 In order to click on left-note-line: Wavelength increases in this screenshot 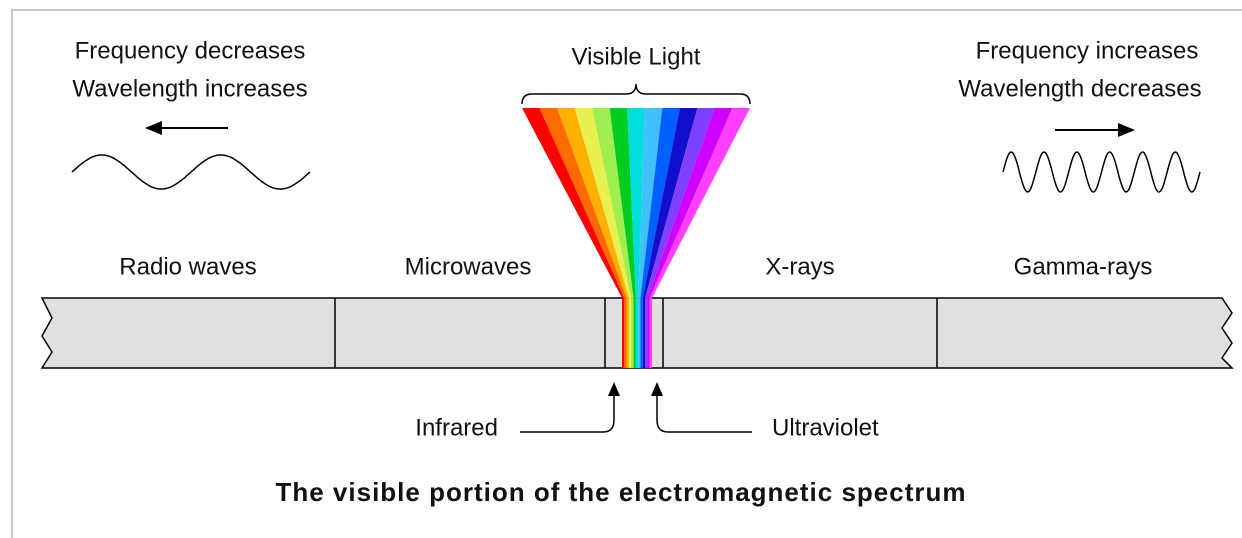, I will do `click(189, 88)`.